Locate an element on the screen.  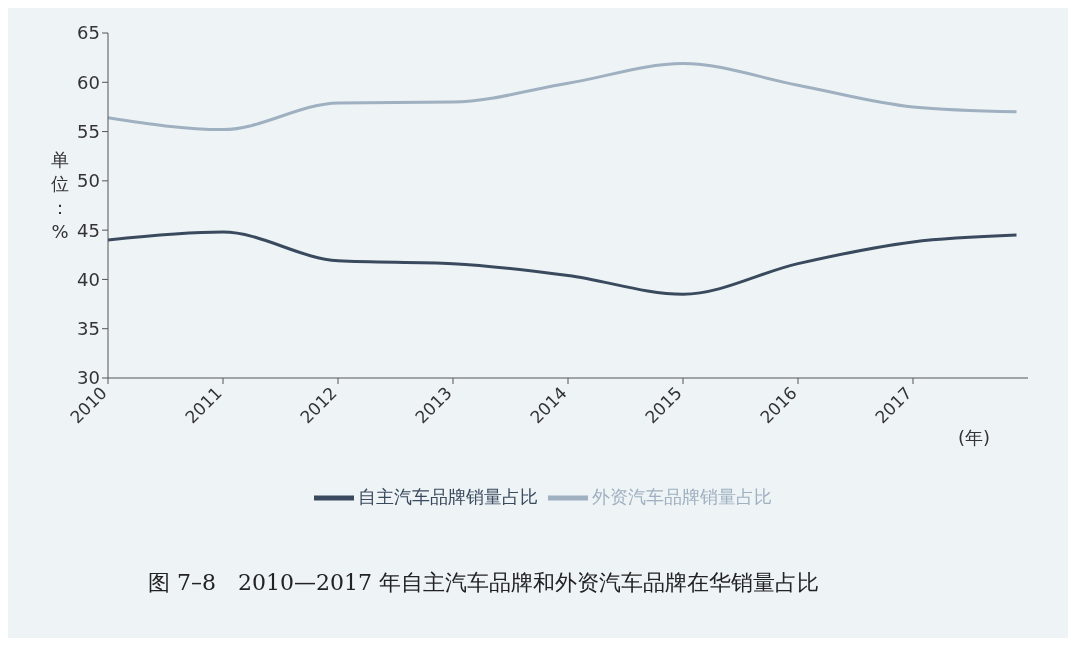
legend-label: 外资汽车品牌销量占比 is located at coordinates (682, 496).